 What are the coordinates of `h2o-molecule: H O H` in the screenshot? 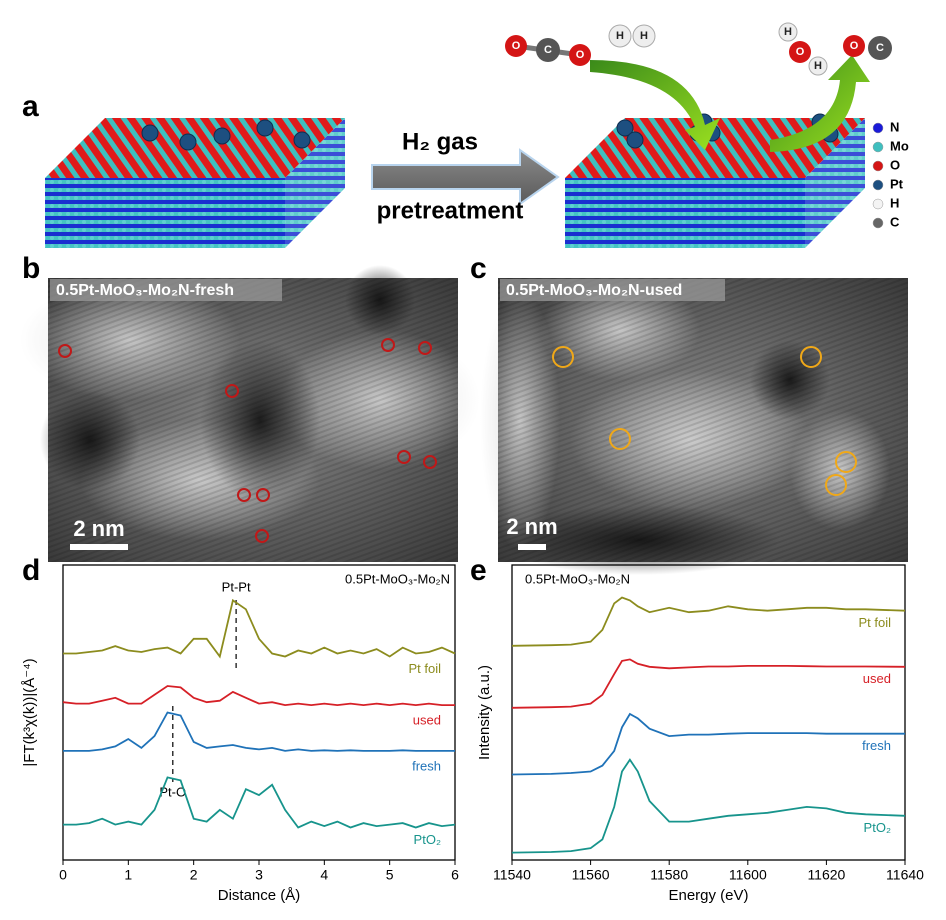 It's located at (803, 49).